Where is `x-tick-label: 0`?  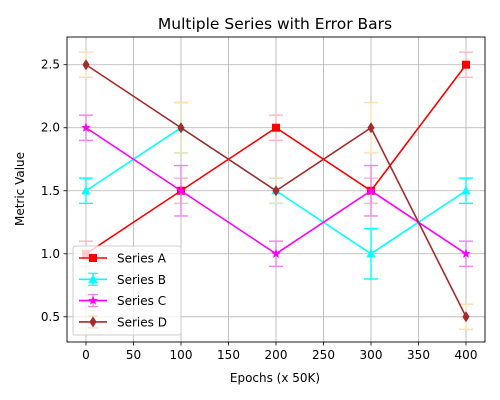 x-tick-label: 0 is located at coordinates (86, 355).